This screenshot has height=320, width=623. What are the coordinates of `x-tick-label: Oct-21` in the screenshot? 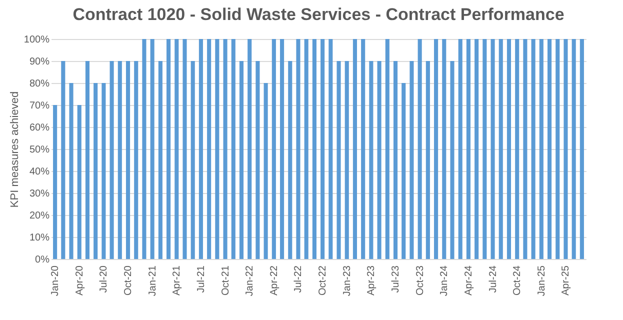 It's located at (226, 280).